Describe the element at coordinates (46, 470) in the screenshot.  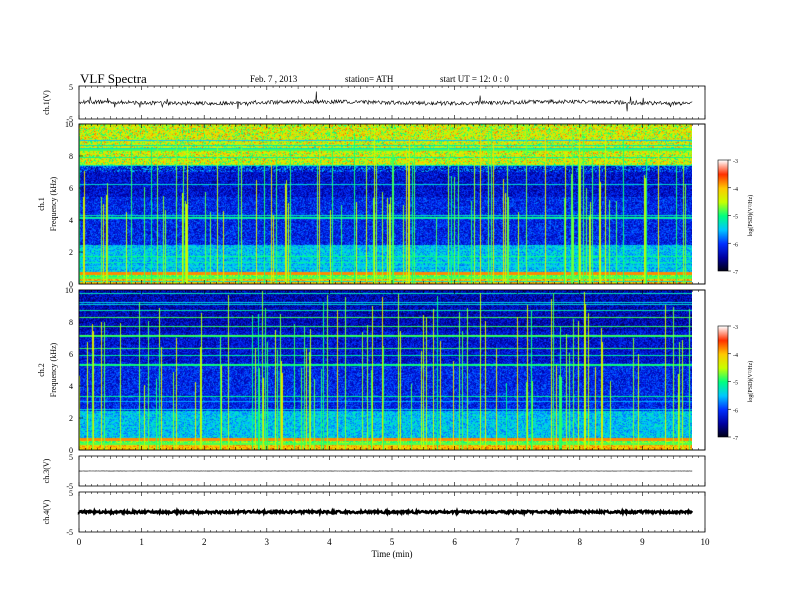
I see `y-axis-label: ch.3(V)` at that location.